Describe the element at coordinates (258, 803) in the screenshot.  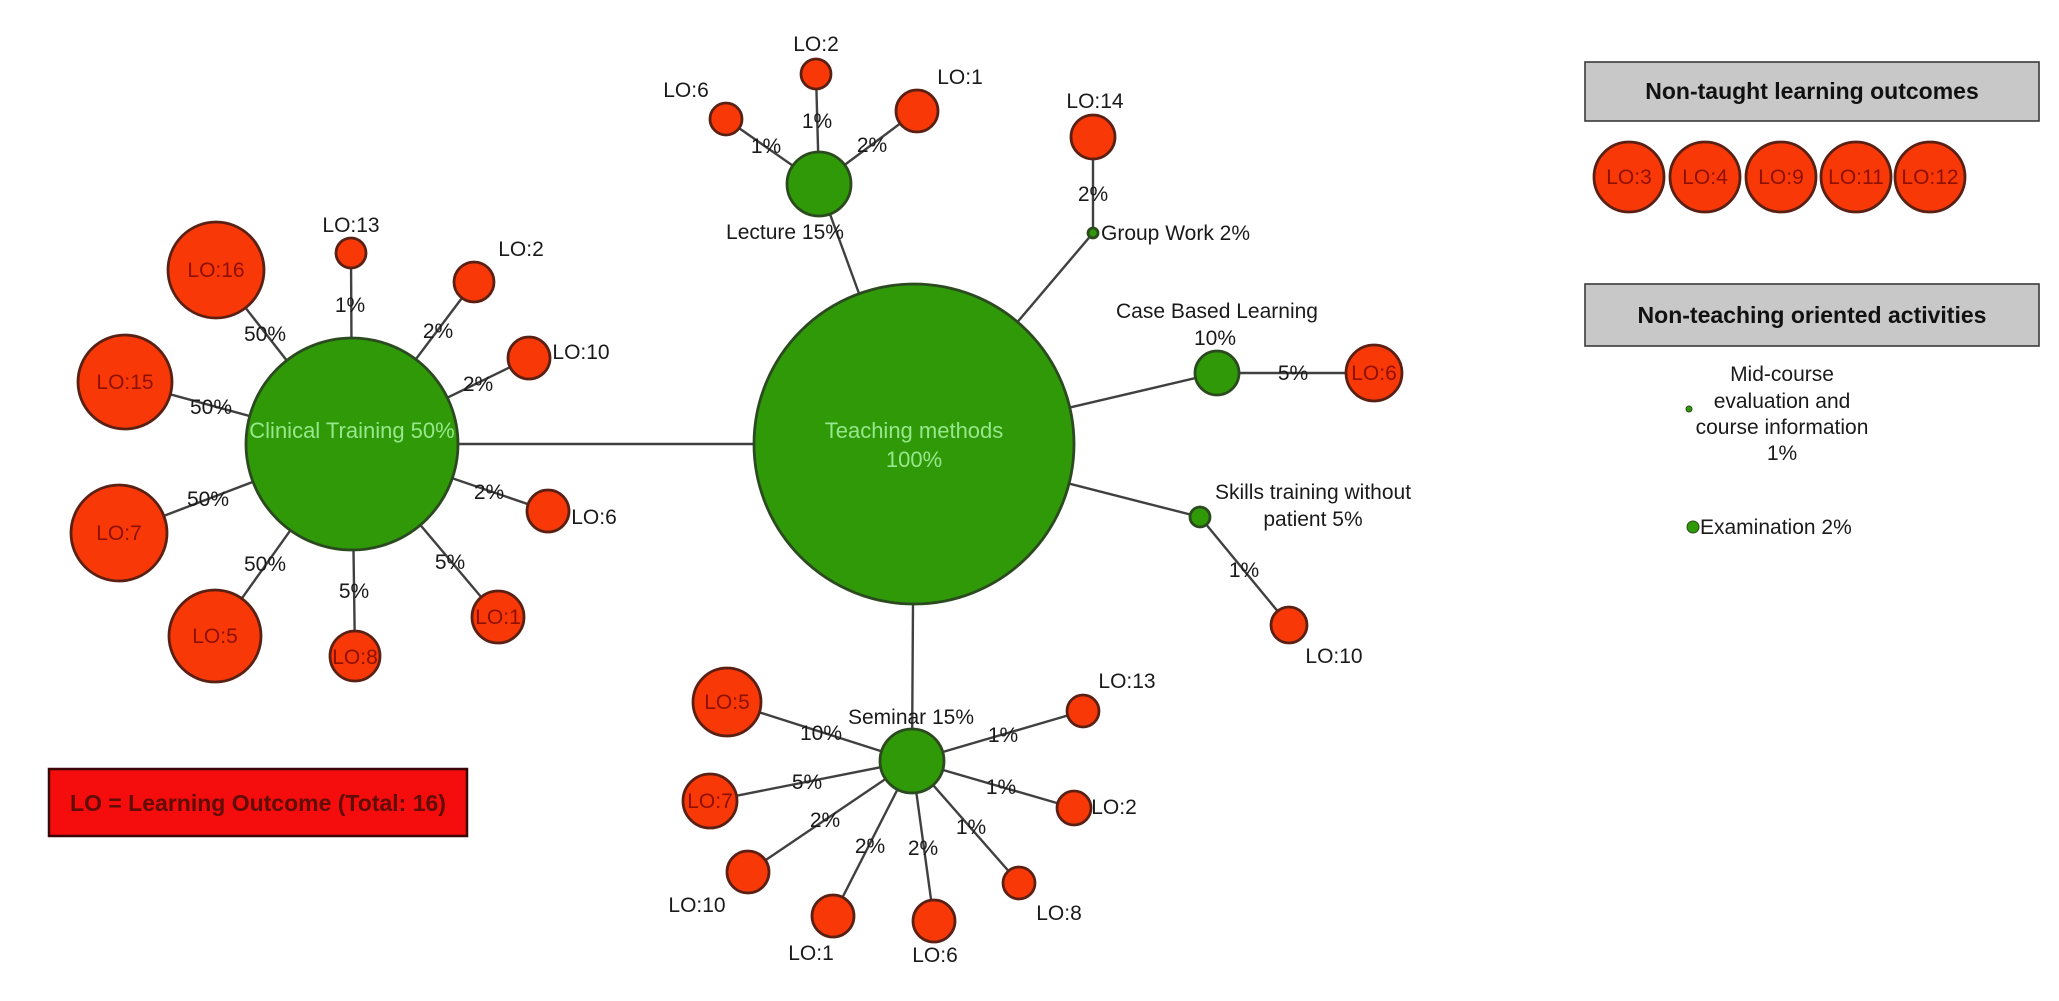
I see `svg-text:LO = Learning Outcome (Total:: LO = Learning Outcome (Total: 16)` at that location.